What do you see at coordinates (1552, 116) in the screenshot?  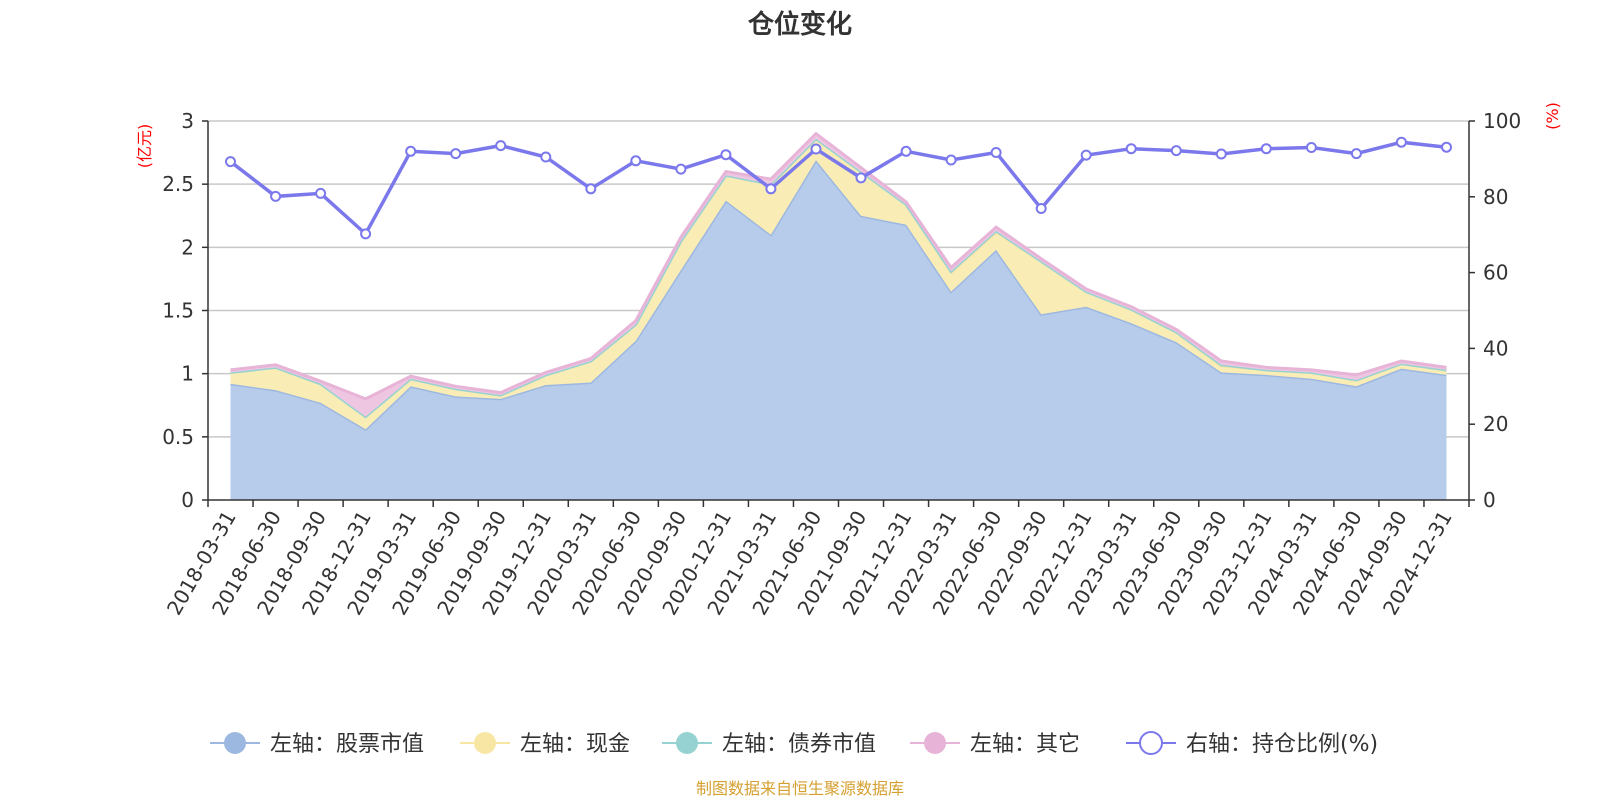 I see `right-axis-unit-label: (%)` at bounding box center [1552, 116].